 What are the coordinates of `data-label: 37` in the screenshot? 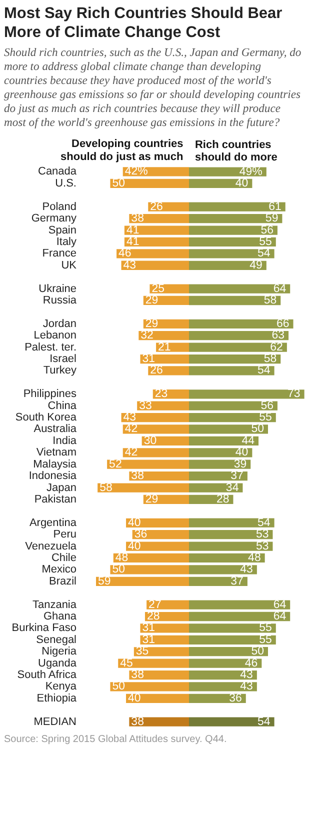 It's located at (237, 581).